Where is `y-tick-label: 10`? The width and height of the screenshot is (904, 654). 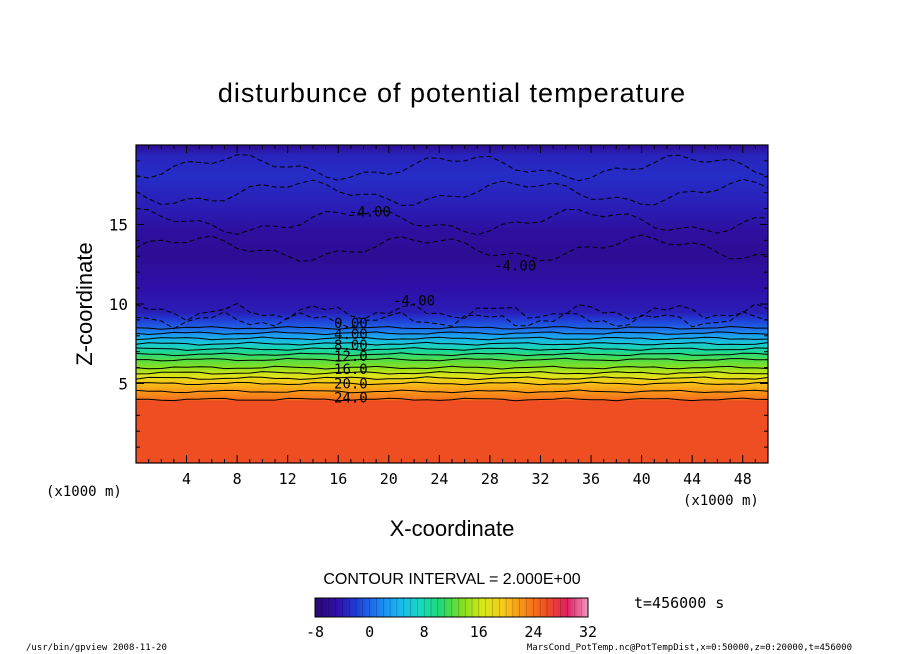
y-tick-label: 10 is located at coordinates (118, 304).